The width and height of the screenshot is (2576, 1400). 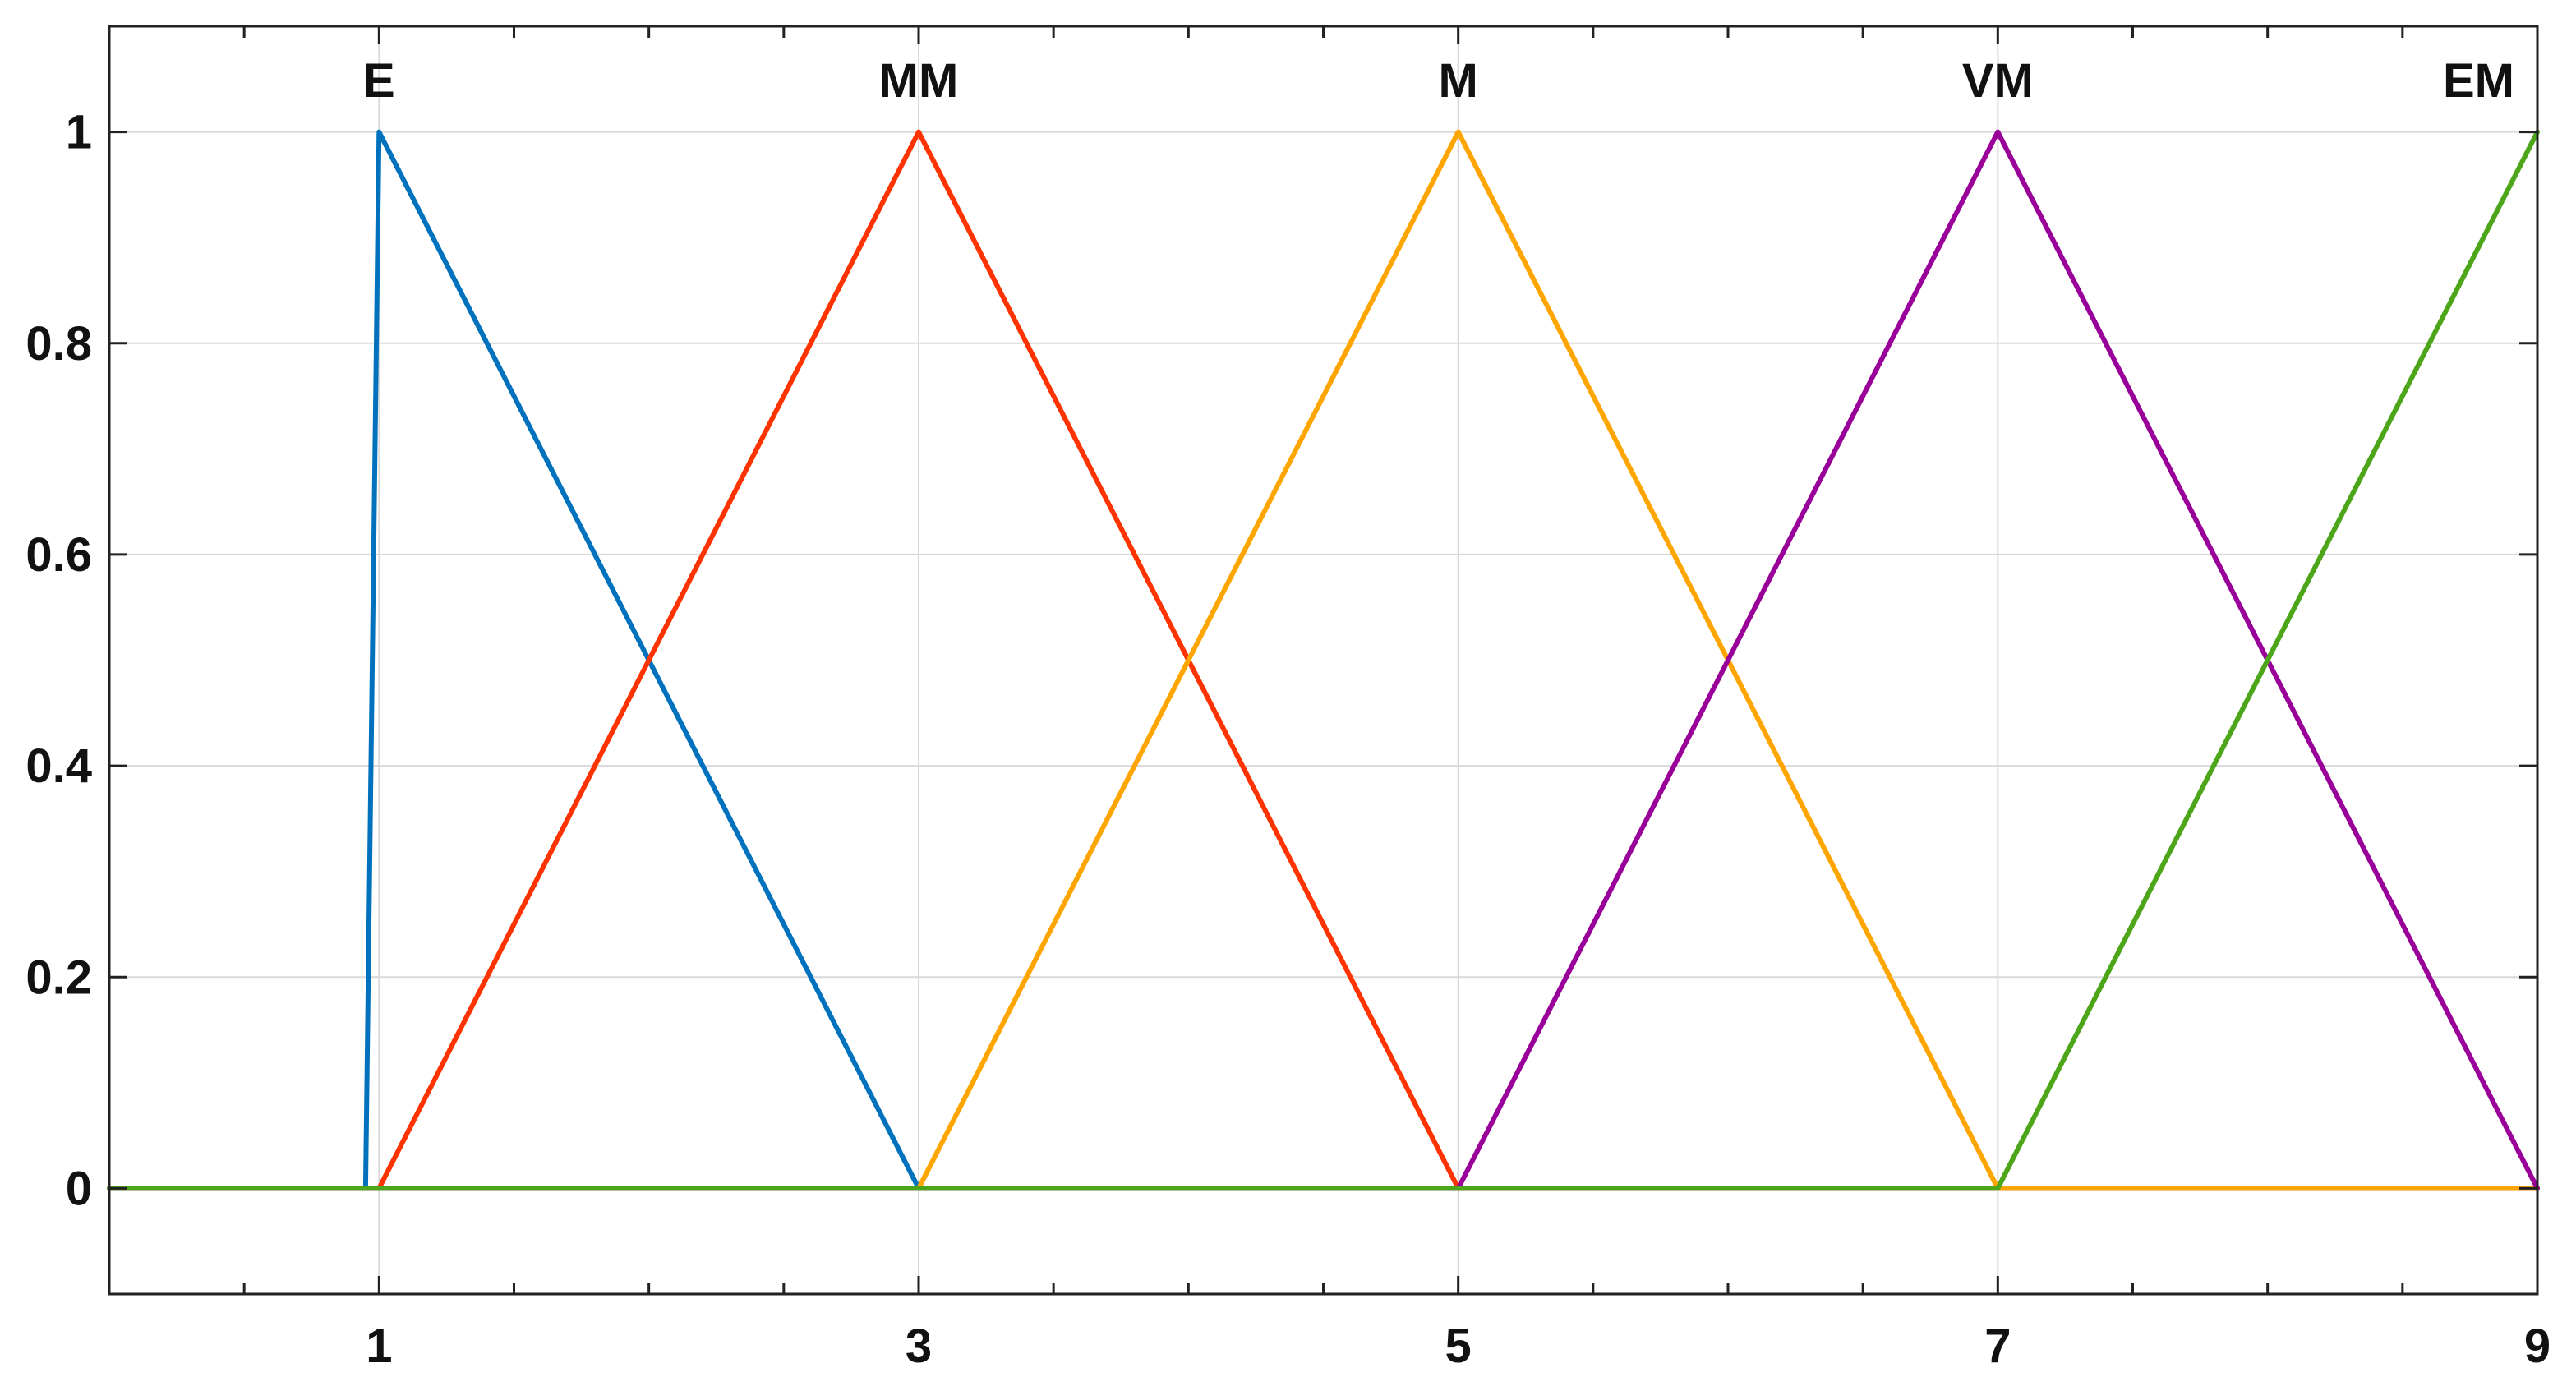 I want to click on x-tick-label: 7, so click(x=1997, y=1346).